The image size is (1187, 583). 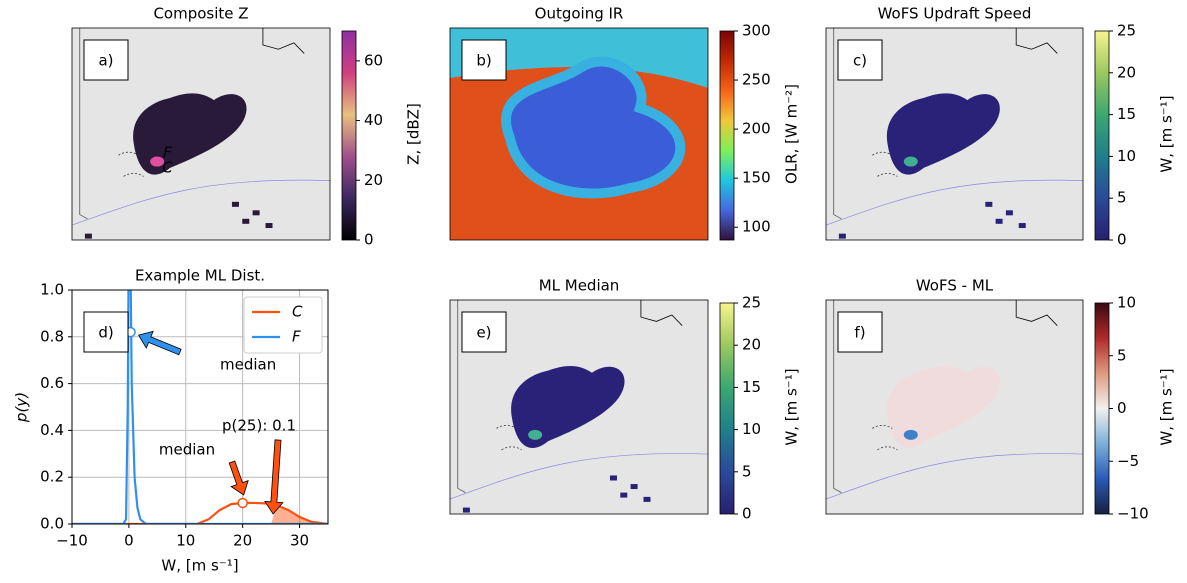 What do you see at coordinates (579, 14) in the screenshot?
I see `panel-title: Outgoing IR` at bounding box center [579, 14].